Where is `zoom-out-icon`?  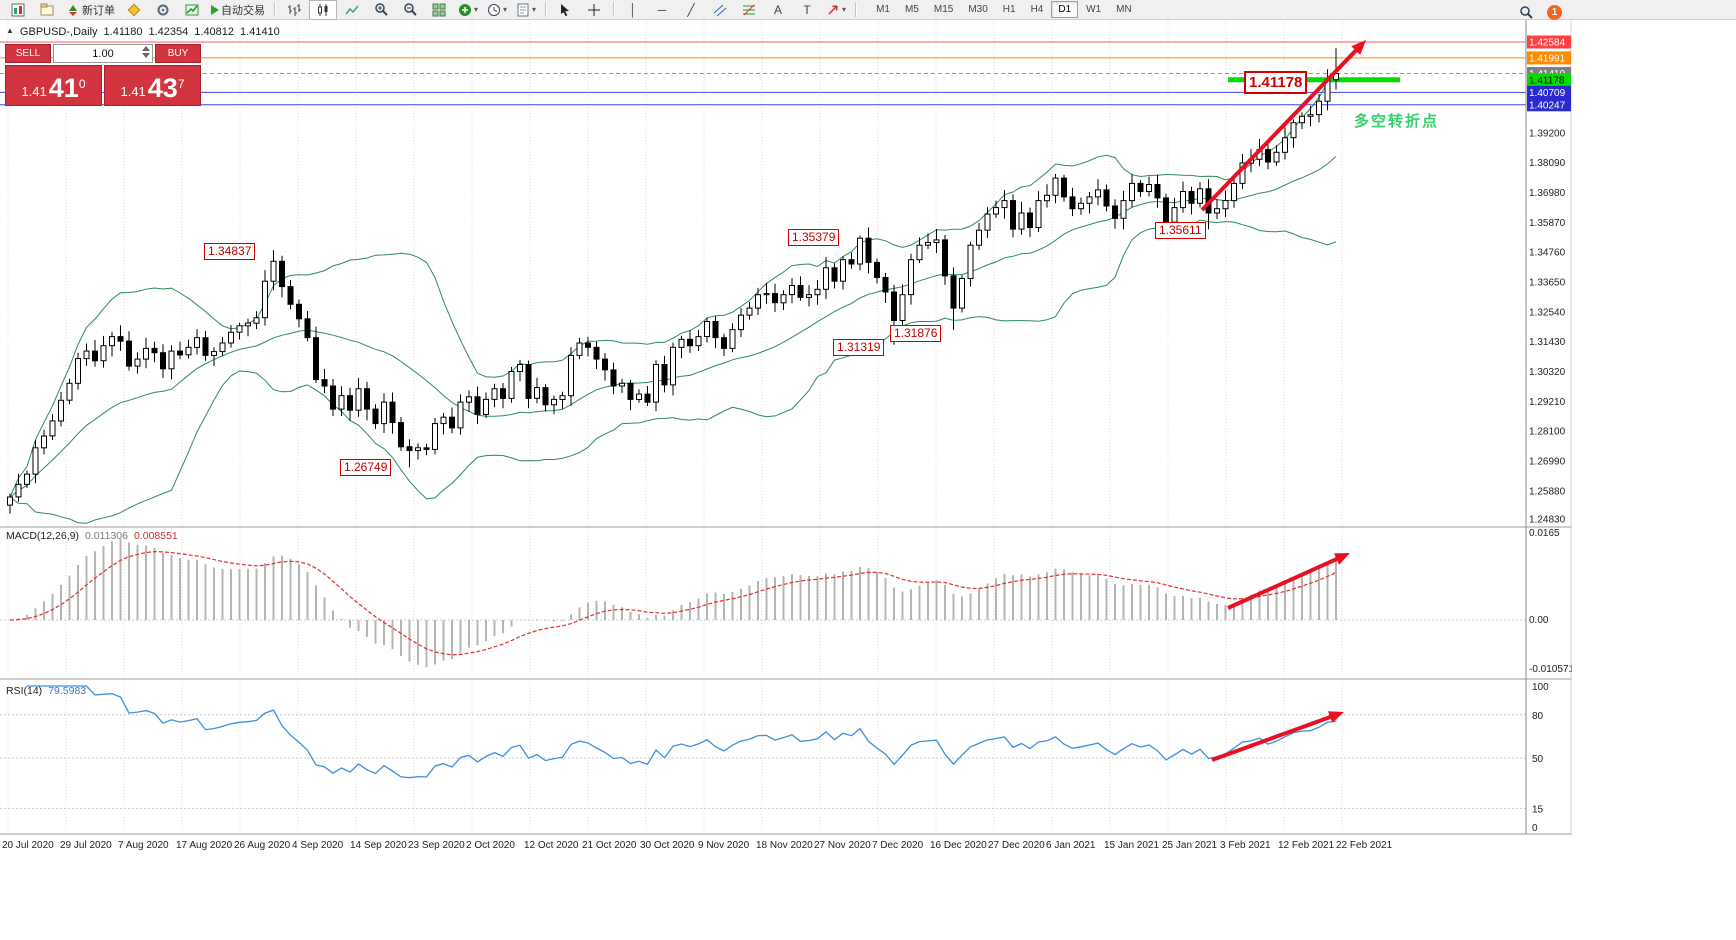 zoom-out-icon is located at coordinates (410, 9).